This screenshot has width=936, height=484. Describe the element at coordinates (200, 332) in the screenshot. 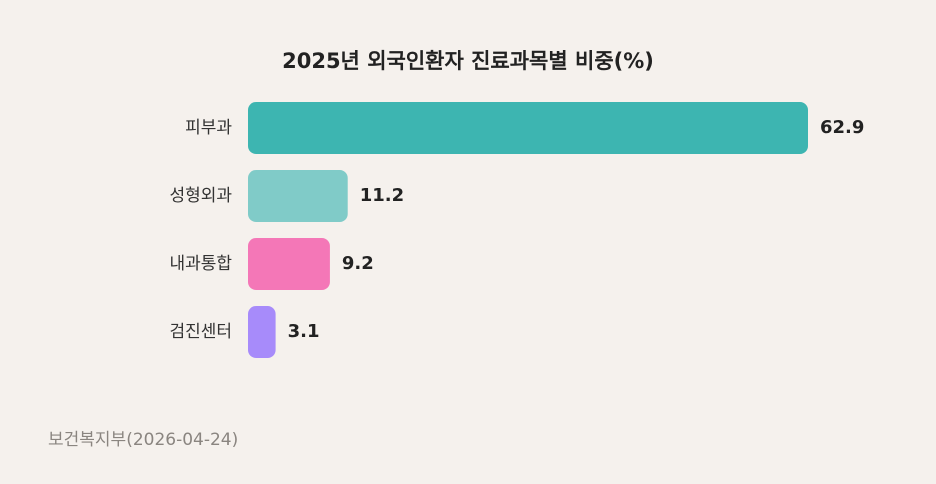

I see `category-label: 검진센터` at that location.